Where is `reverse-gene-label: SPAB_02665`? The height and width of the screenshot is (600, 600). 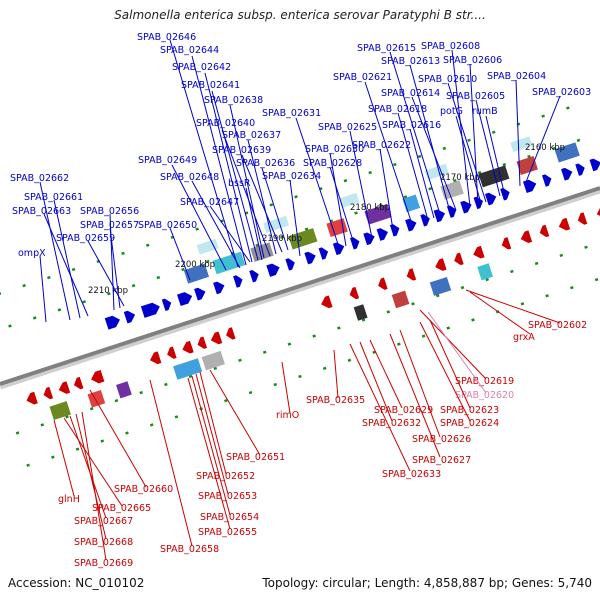
reverse-gene-label: SPAB_02665 is located at coordinates (121, 508).